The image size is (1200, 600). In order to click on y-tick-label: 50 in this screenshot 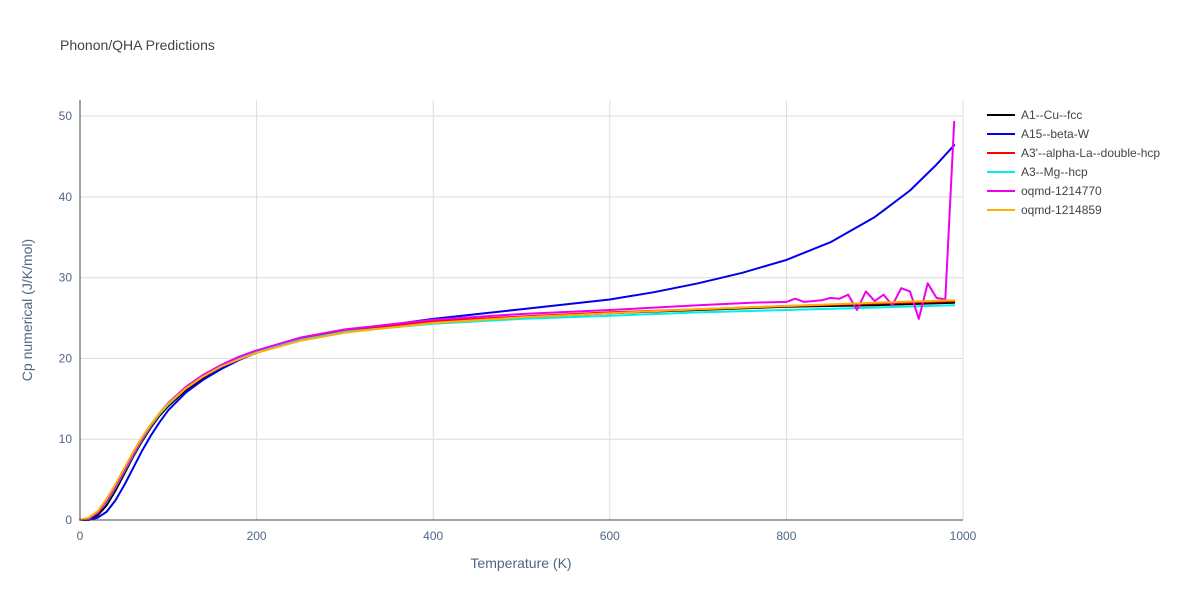, I will do `click(66, 116)`.